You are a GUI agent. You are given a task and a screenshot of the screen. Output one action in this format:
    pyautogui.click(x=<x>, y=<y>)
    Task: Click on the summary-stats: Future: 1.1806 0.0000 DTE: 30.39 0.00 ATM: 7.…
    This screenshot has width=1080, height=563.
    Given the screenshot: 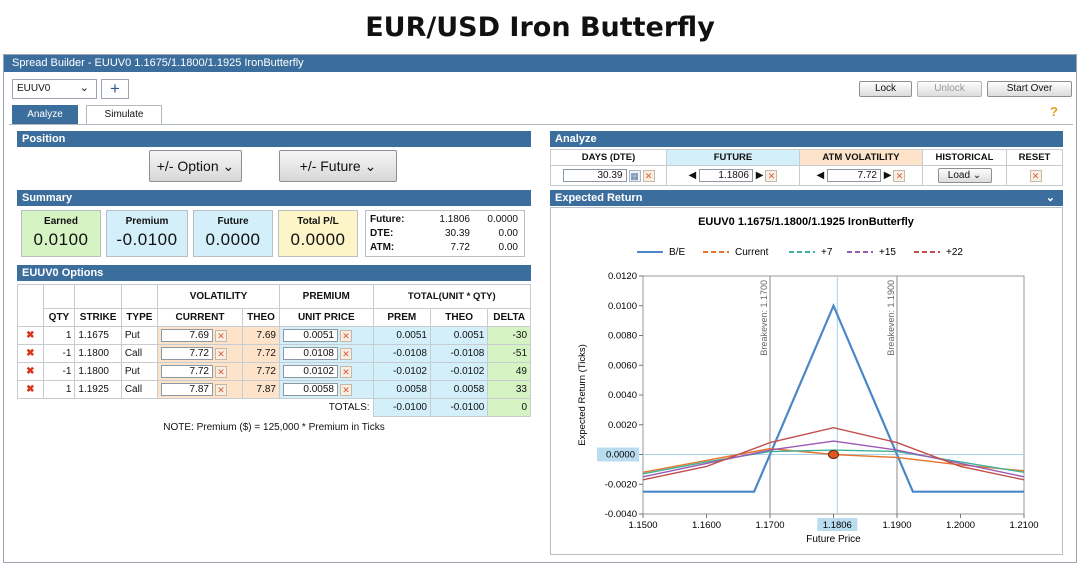 What is the action you would take?
    pyautogui.click(x=445, y=233)
    